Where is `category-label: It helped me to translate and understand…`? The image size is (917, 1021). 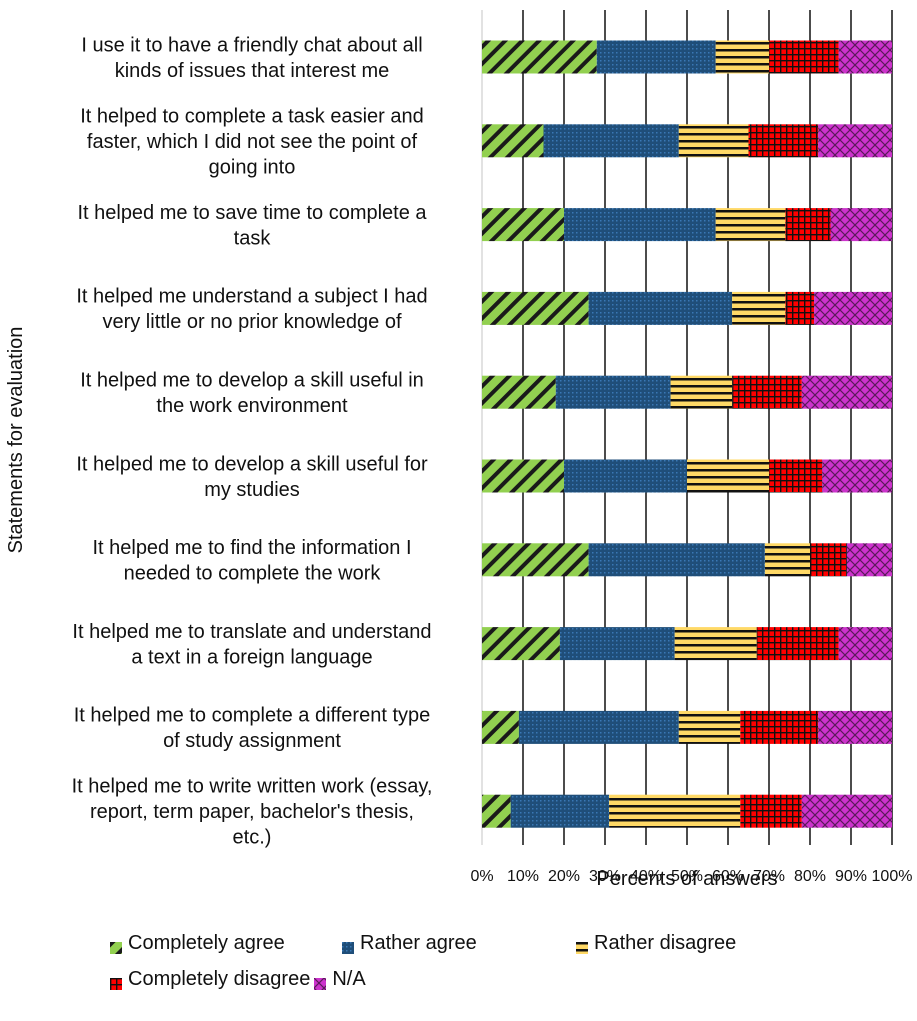 category-label: It helped me to translate and understand… is located at coordinates (251, 645).